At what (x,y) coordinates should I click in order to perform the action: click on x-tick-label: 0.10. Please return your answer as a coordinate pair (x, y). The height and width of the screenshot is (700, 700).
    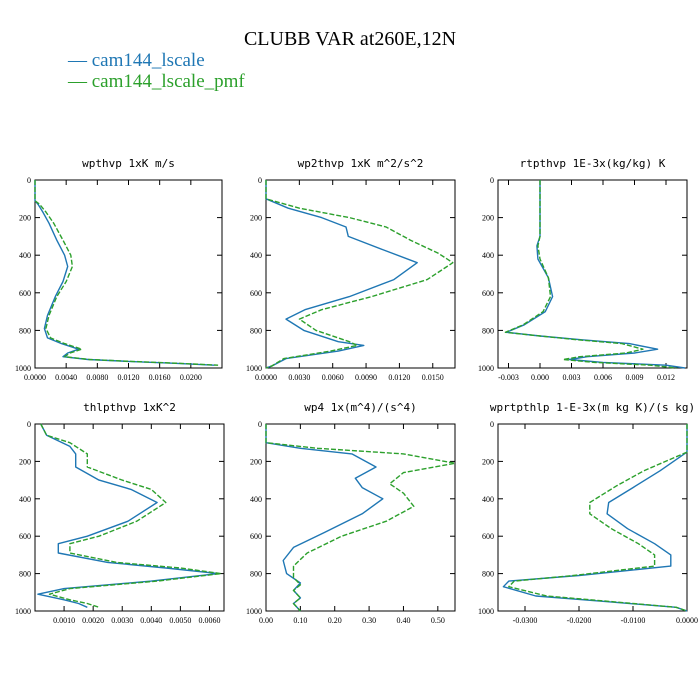
    Looking at the image, I should click on (300, 620).